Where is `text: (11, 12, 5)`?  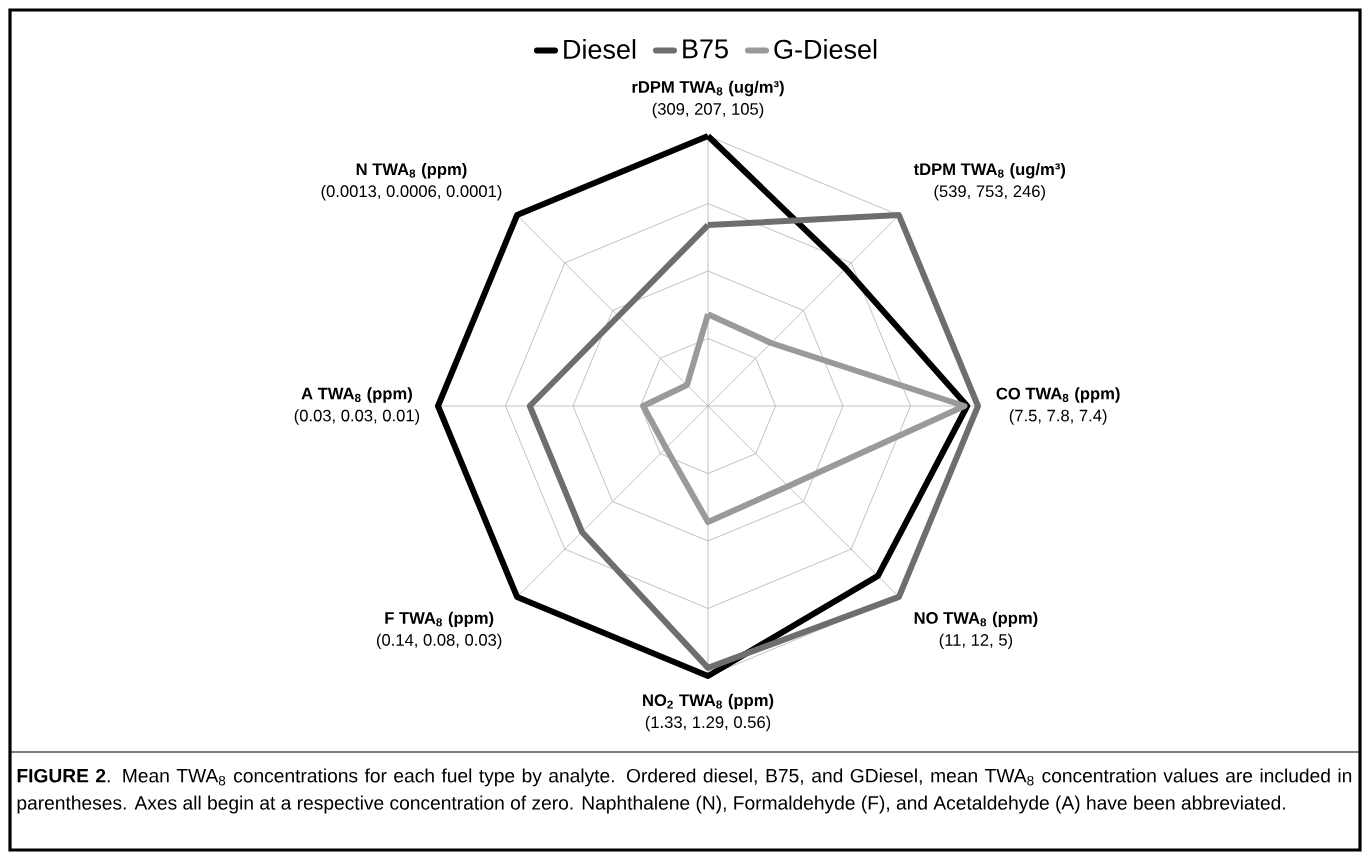 text: (11, 12, 5) is located at coordinates (976, 641).